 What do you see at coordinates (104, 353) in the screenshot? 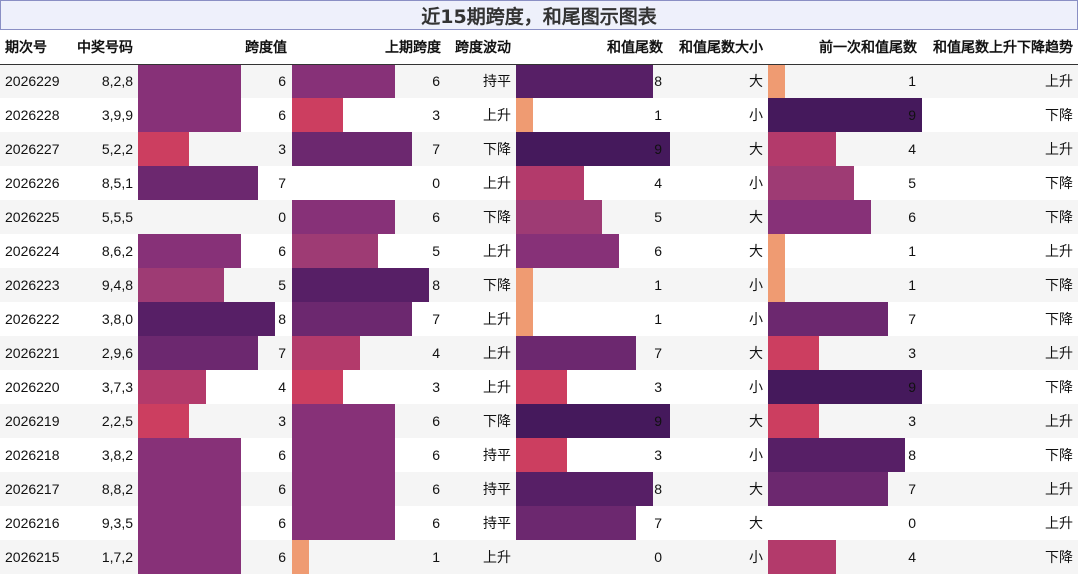
I see `winning-numbers: 2,9,6` at bounding box center [104, 353].